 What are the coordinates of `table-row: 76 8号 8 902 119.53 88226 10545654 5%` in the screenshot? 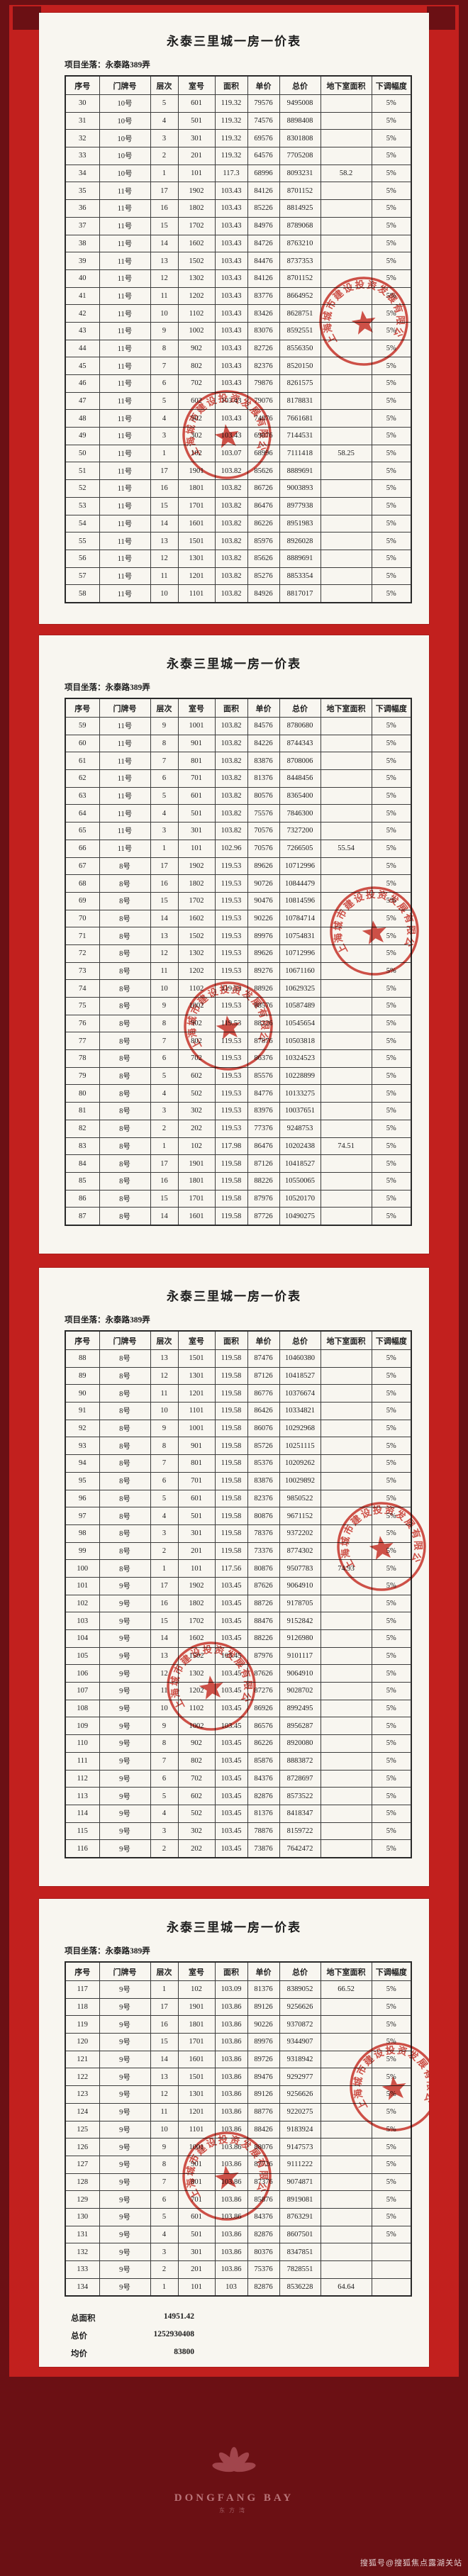 It's located at (239, 1023).